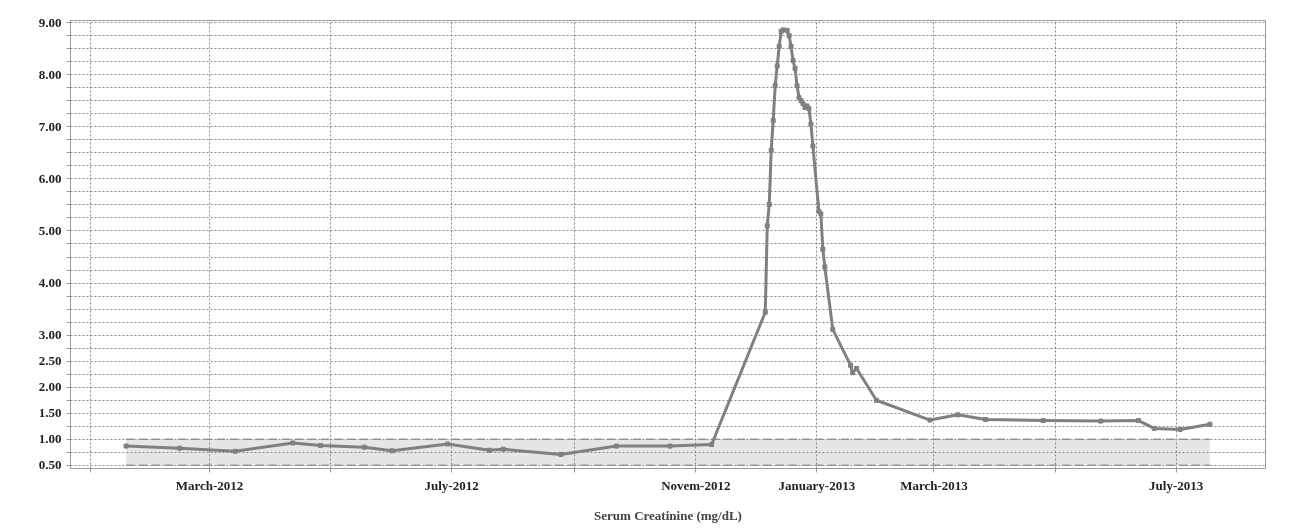 The width and height of the screenshot is (1290, 531). I want to click on y-tick-label: 3.00, so click(50, 335).